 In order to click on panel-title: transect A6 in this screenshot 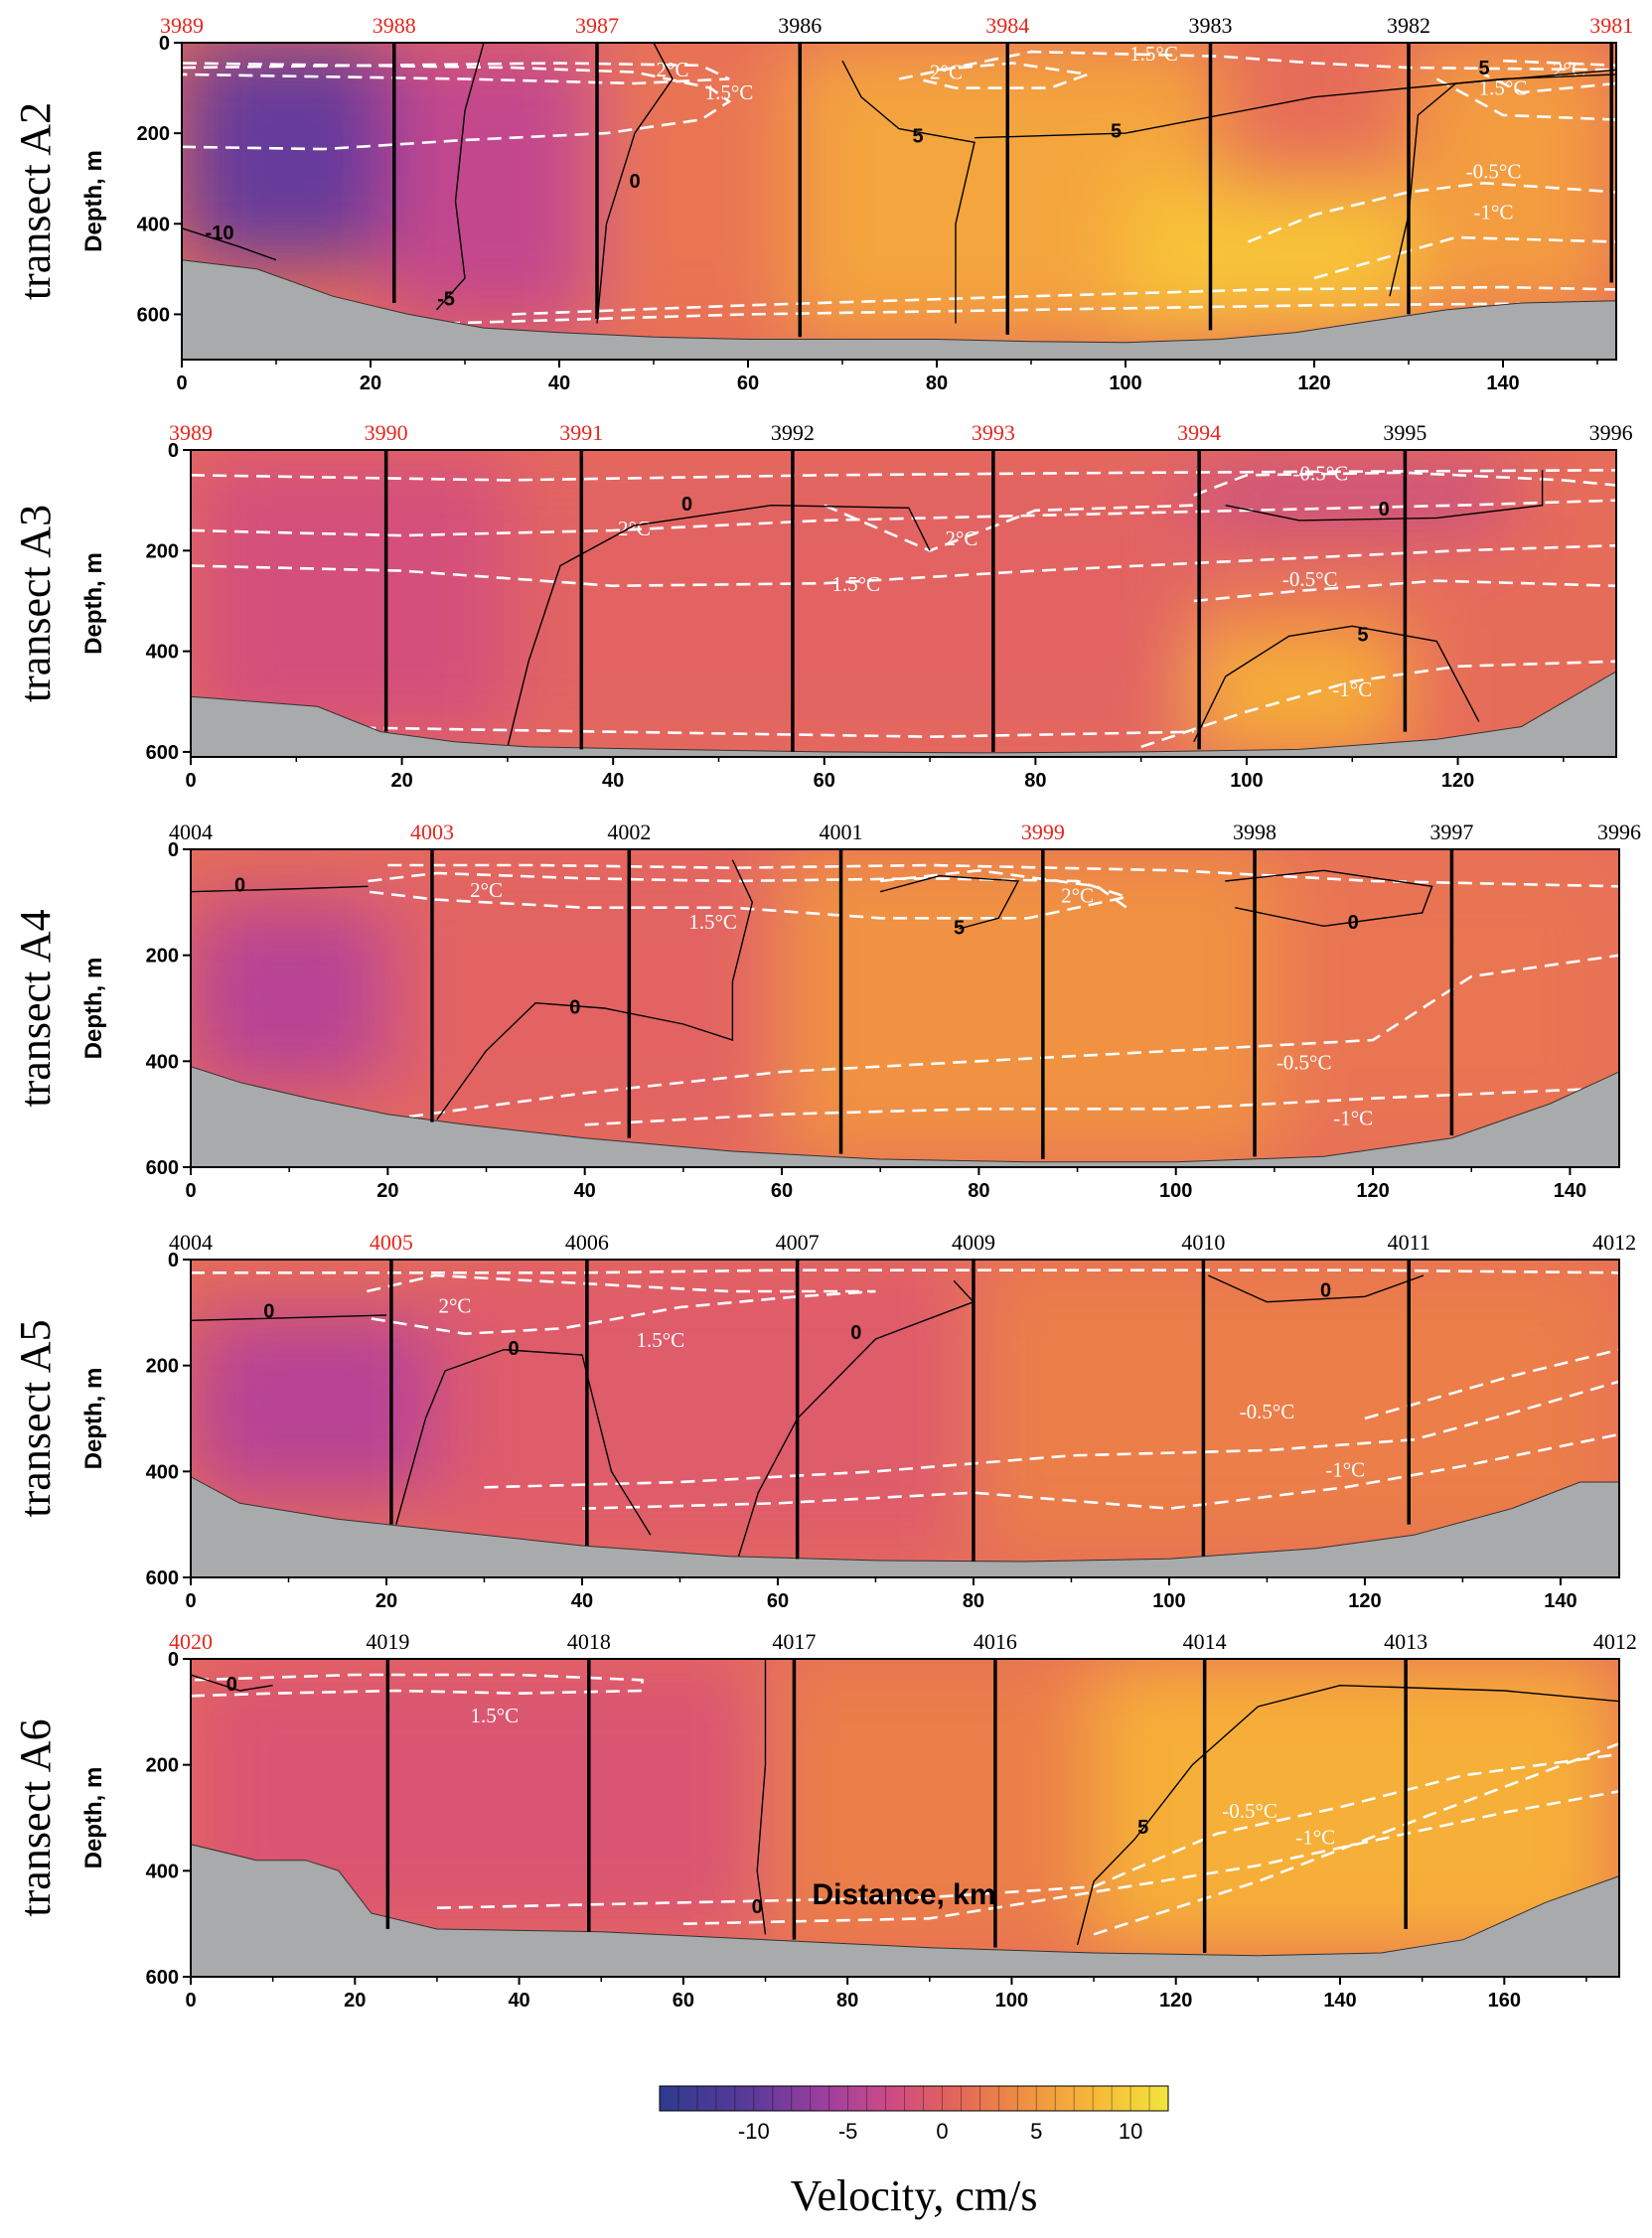, I will do `click(35, 1817)`.